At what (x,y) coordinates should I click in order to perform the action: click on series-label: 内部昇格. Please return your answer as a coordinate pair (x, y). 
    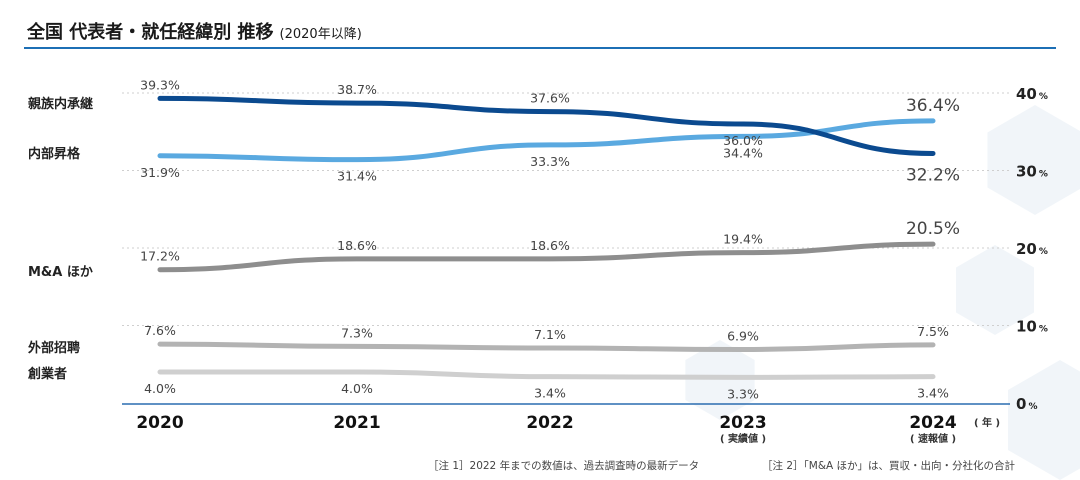
    Looking at the image, I should click on (54, 154).